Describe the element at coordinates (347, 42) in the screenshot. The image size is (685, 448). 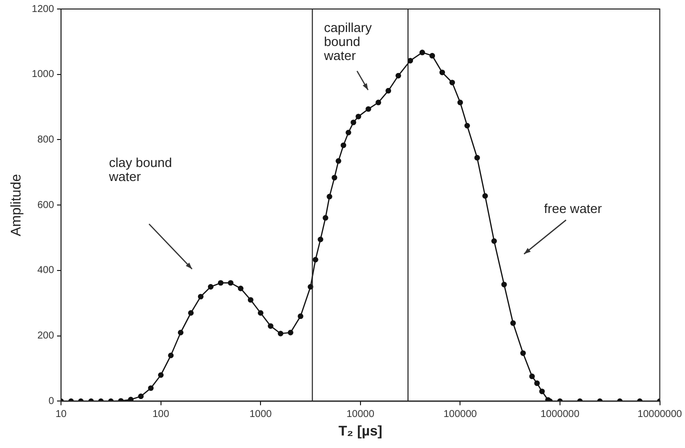
I see `annotation: capillary bound water` at that location.